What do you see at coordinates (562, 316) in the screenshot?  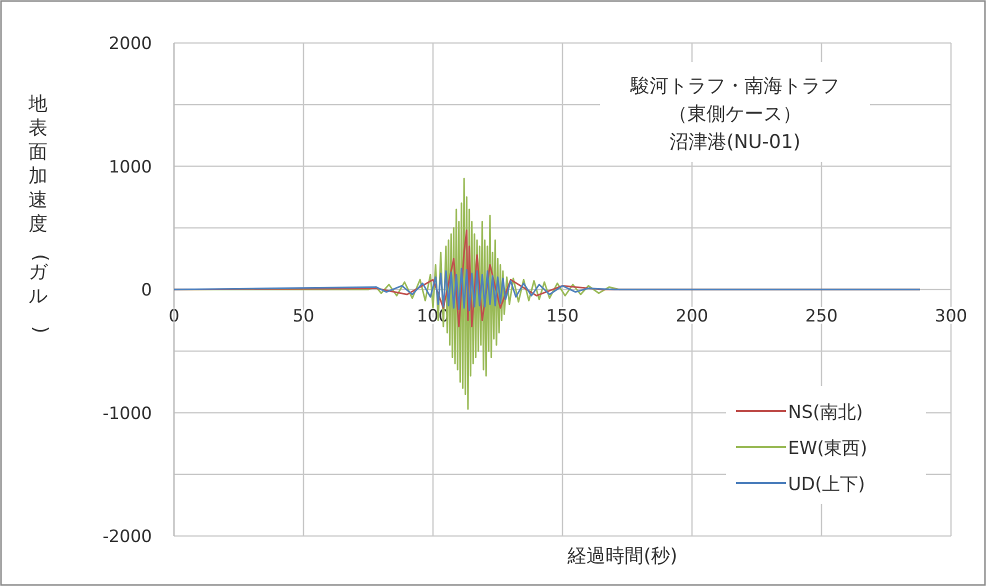 I see `x-tick-label: 150` at bounding box center [562, 316].